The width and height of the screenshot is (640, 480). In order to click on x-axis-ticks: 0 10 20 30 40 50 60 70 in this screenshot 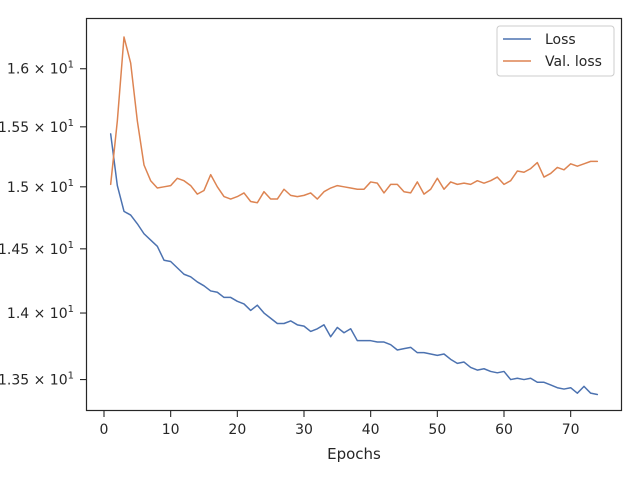, I will do `click(340, 424)`.